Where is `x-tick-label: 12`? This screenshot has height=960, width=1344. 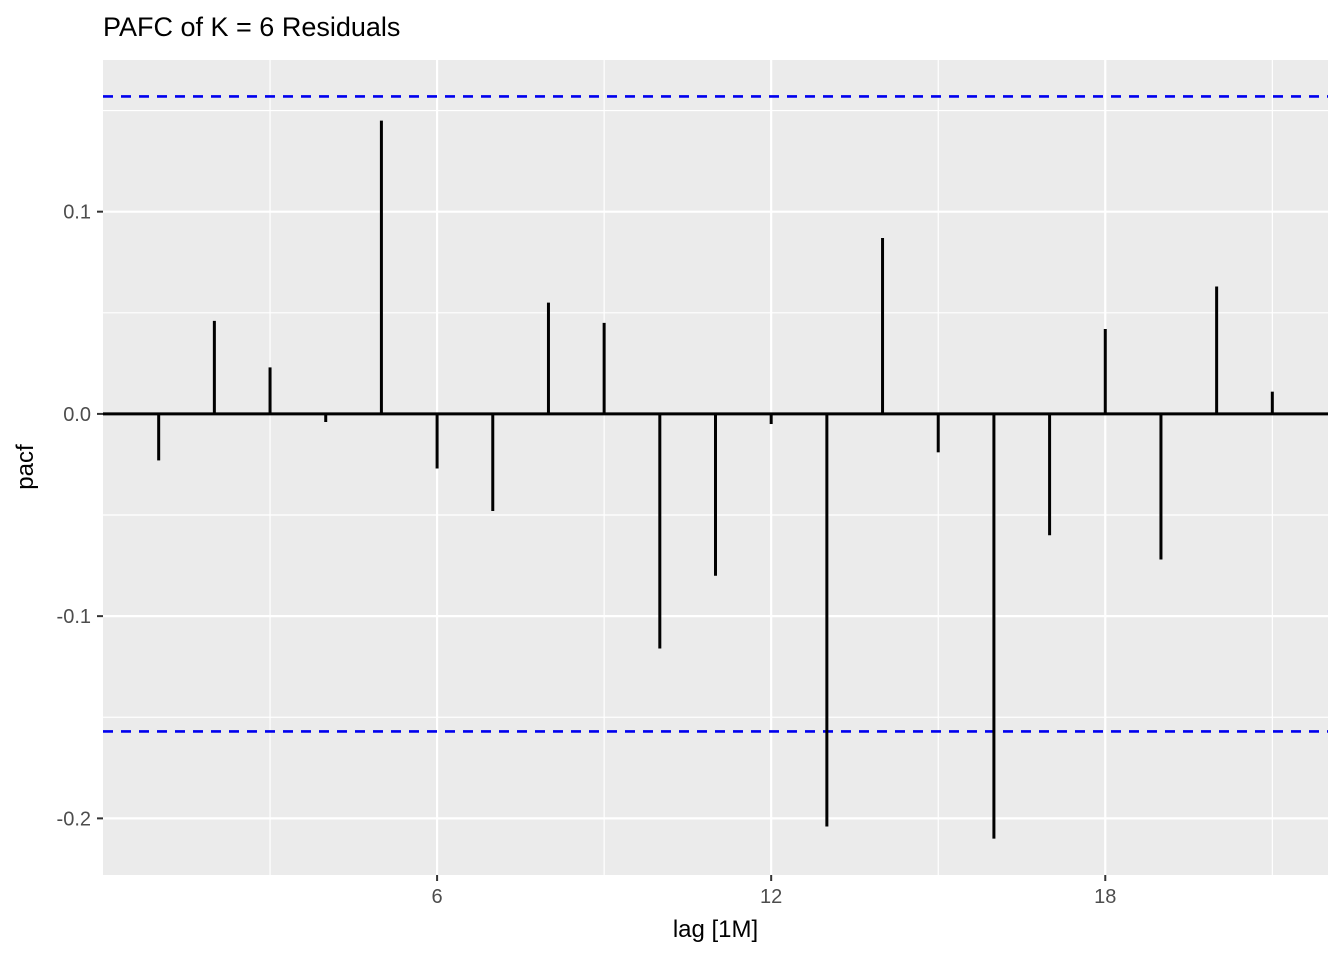 x-tick-label: 12 is located at coordinates (771, 897).